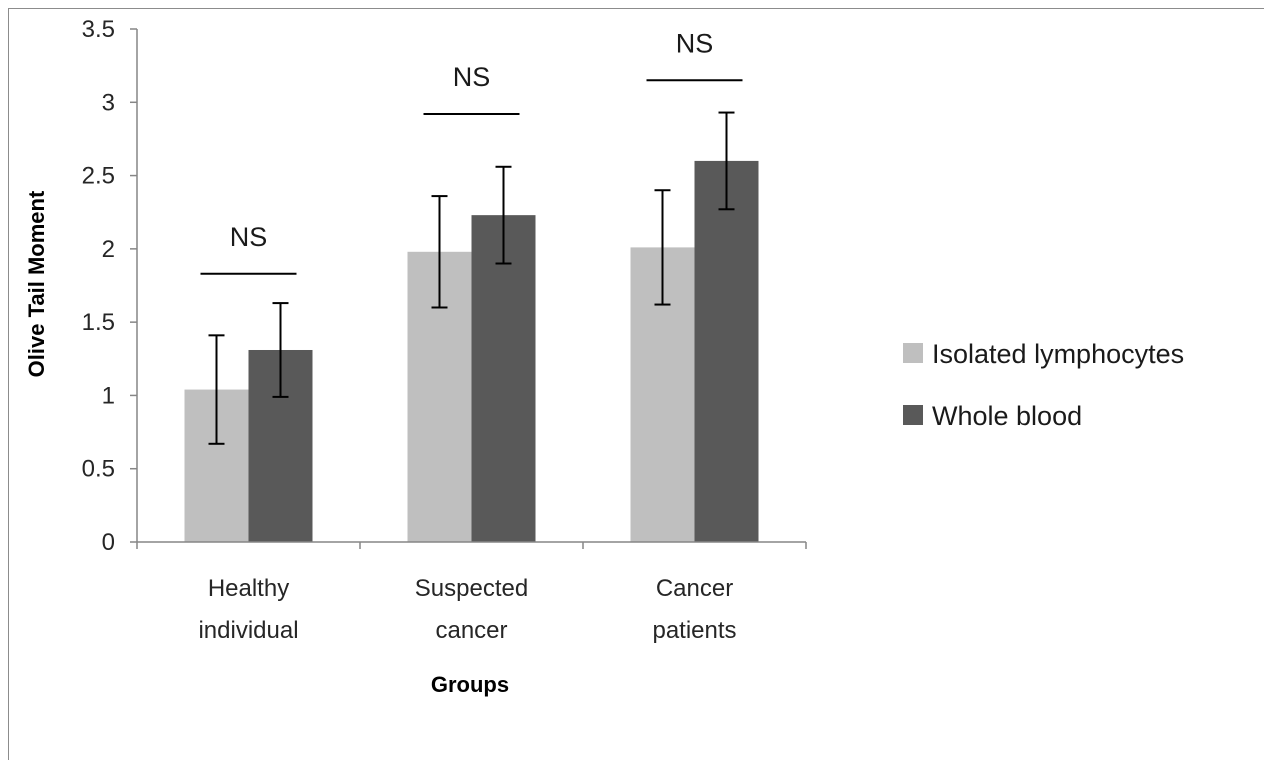 The width and height of the screenshot is (1265, 761). I want to click on y-tick-label: 0.5, so click(98, 469).